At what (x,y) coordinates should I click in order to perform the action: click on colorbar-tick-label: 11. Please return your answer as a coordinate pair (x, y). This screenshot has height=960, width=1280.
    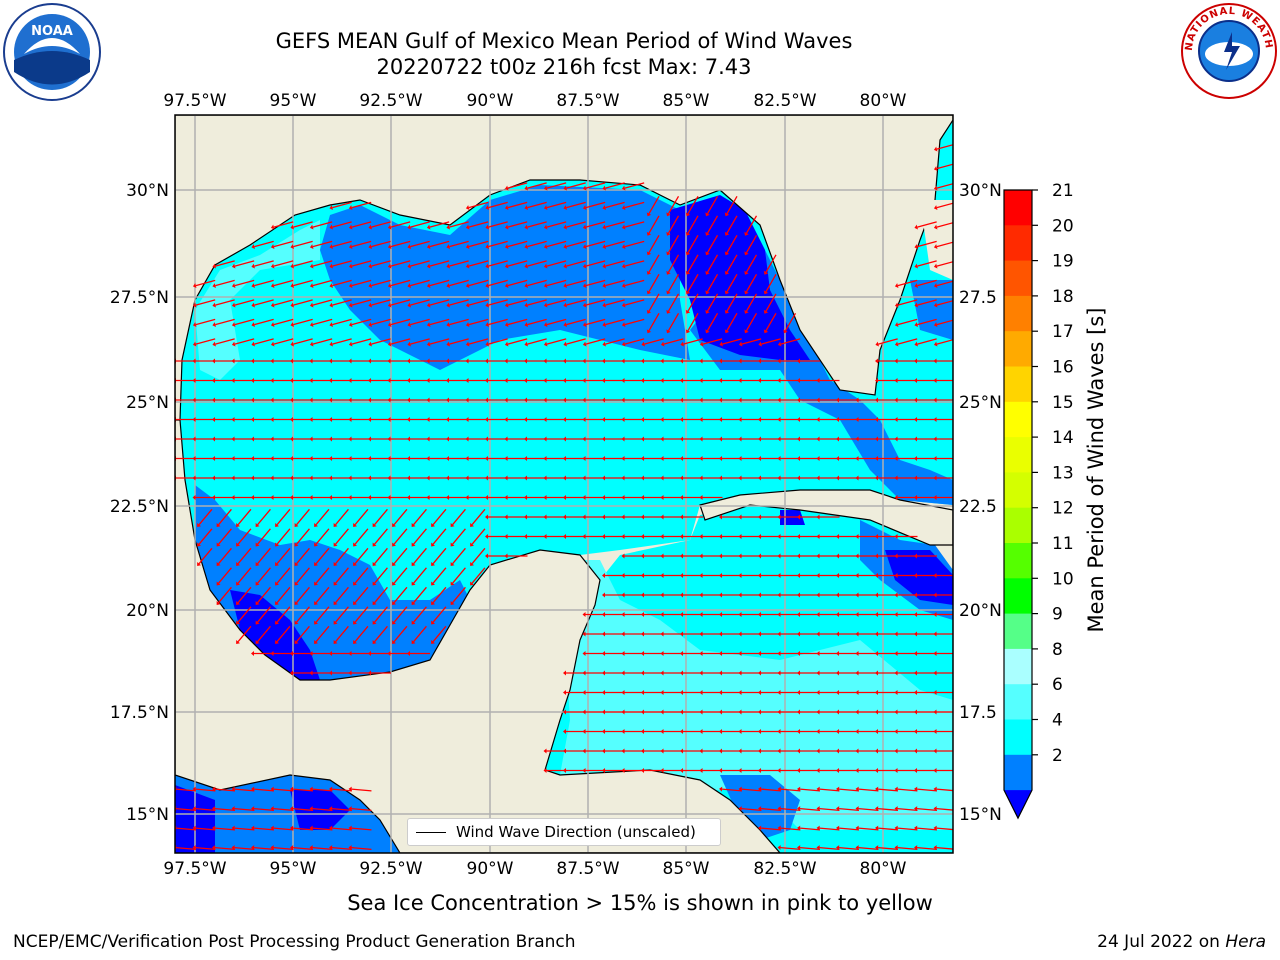
    Looking at the image, I should click on (1063, 544).